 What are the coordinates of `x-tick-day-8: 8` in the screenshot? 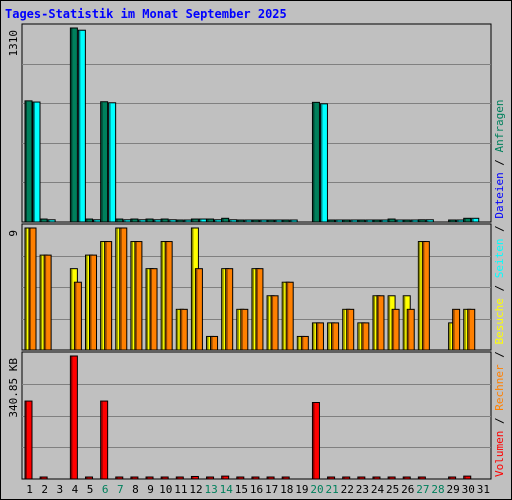 It's located at (135, 489).